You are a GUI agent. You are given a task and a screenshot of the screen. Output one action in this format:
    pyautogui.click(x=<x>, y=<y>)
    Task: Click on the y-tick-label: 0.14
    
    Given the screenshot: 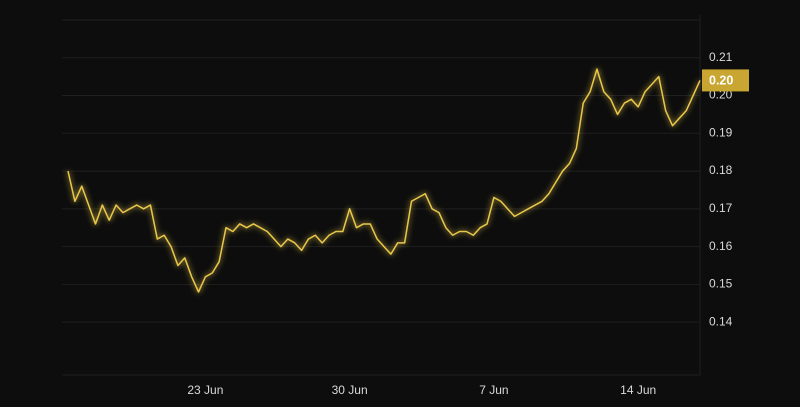 What is the action you would take?
    pyautogui.click(x=721, y=321)
    